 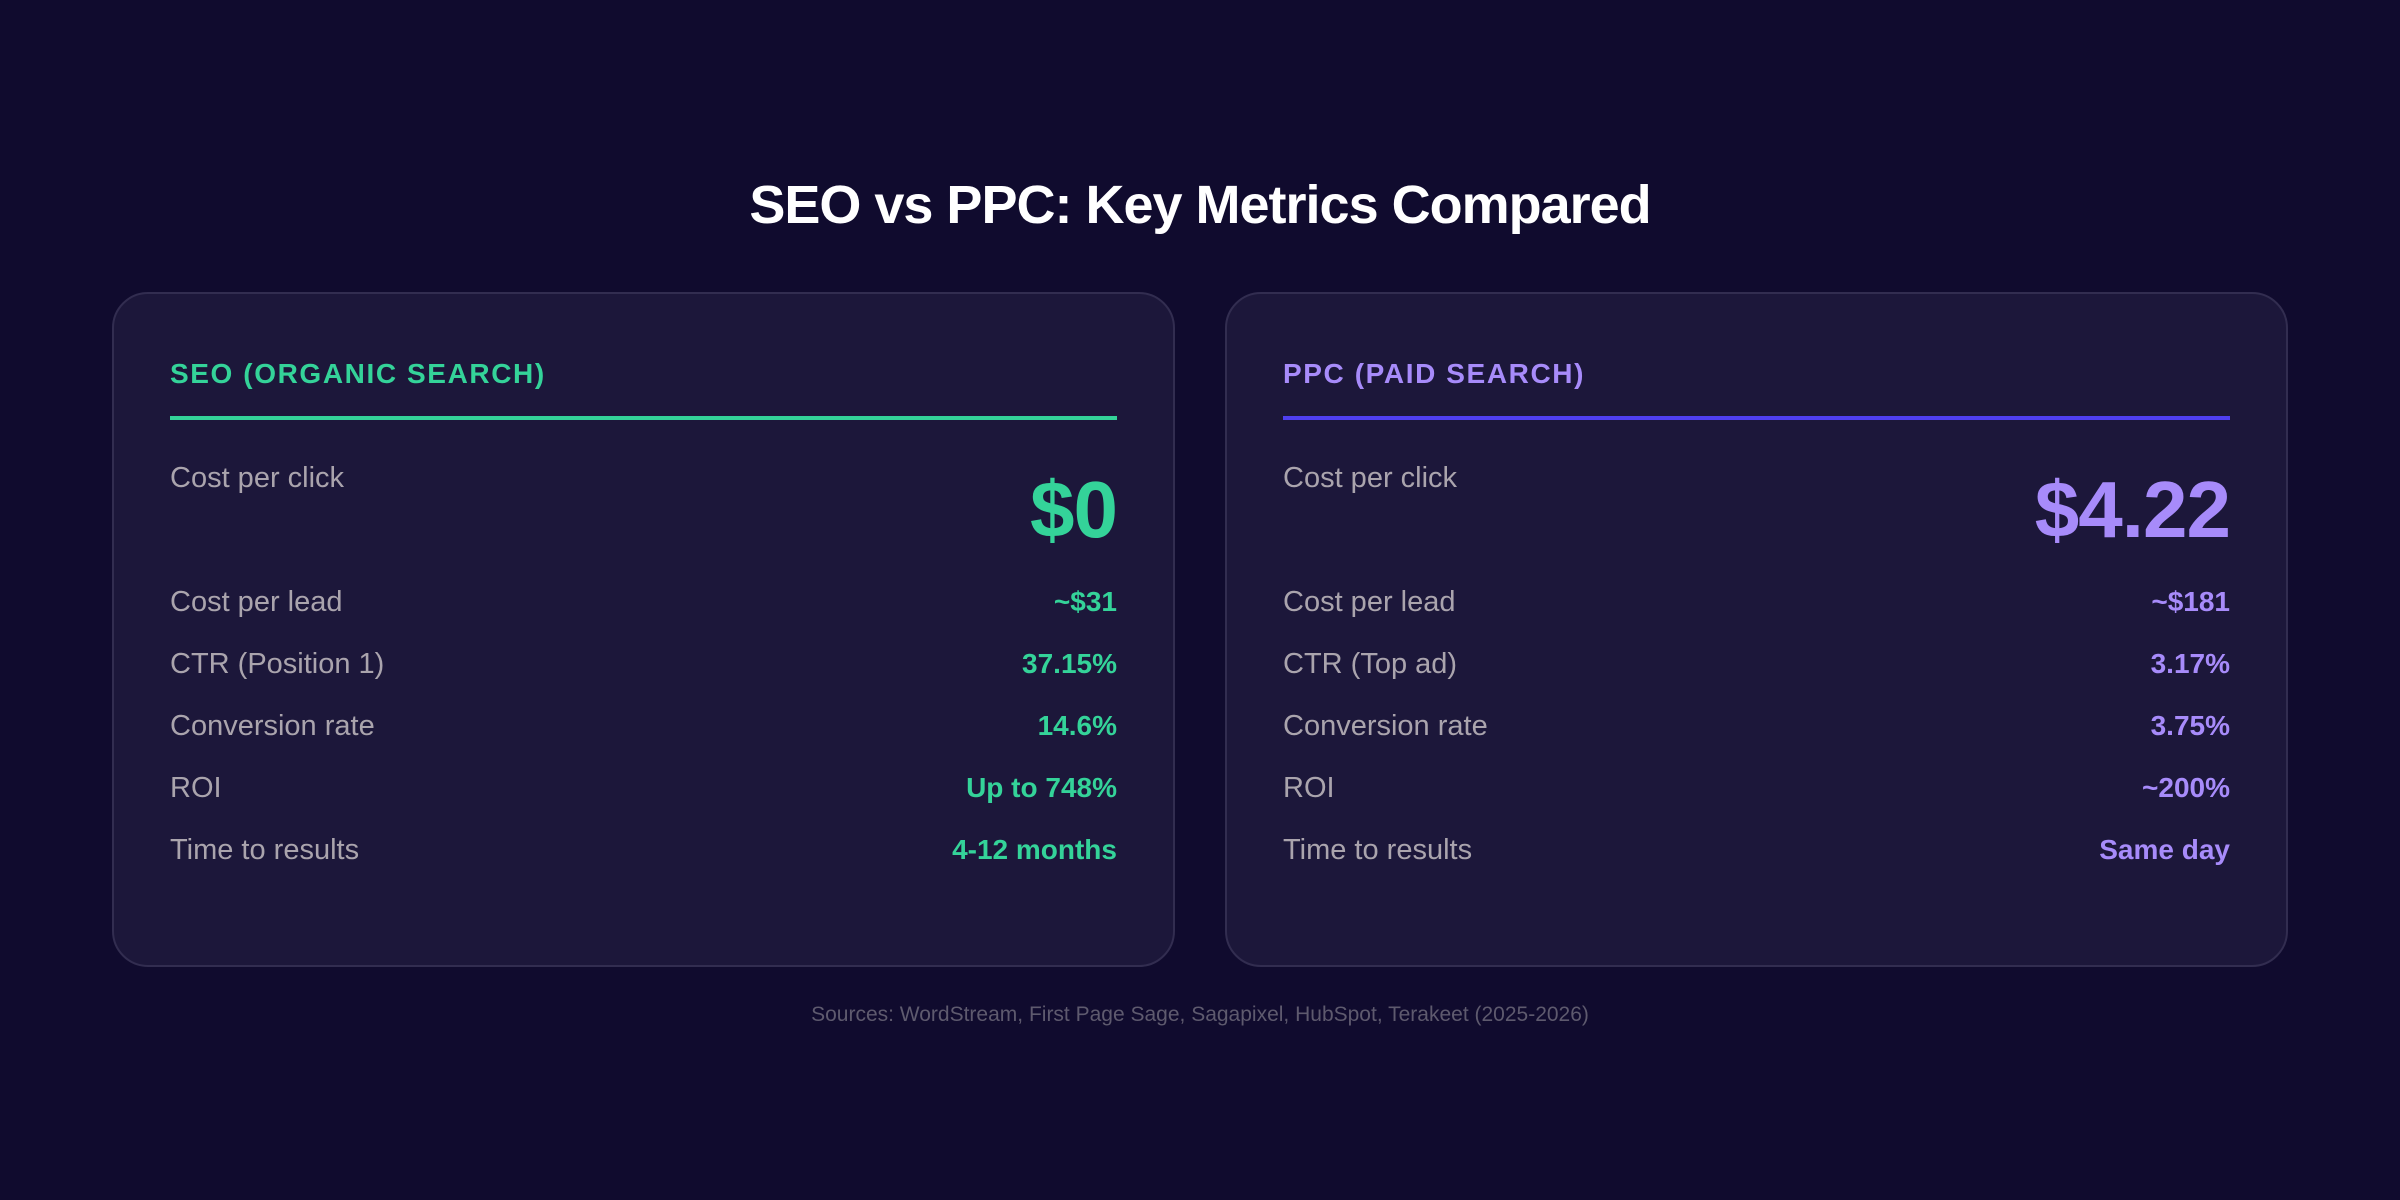 I want to click on metric-row-time-to-results: Time to results Same day, so click(x=1756, y=850).